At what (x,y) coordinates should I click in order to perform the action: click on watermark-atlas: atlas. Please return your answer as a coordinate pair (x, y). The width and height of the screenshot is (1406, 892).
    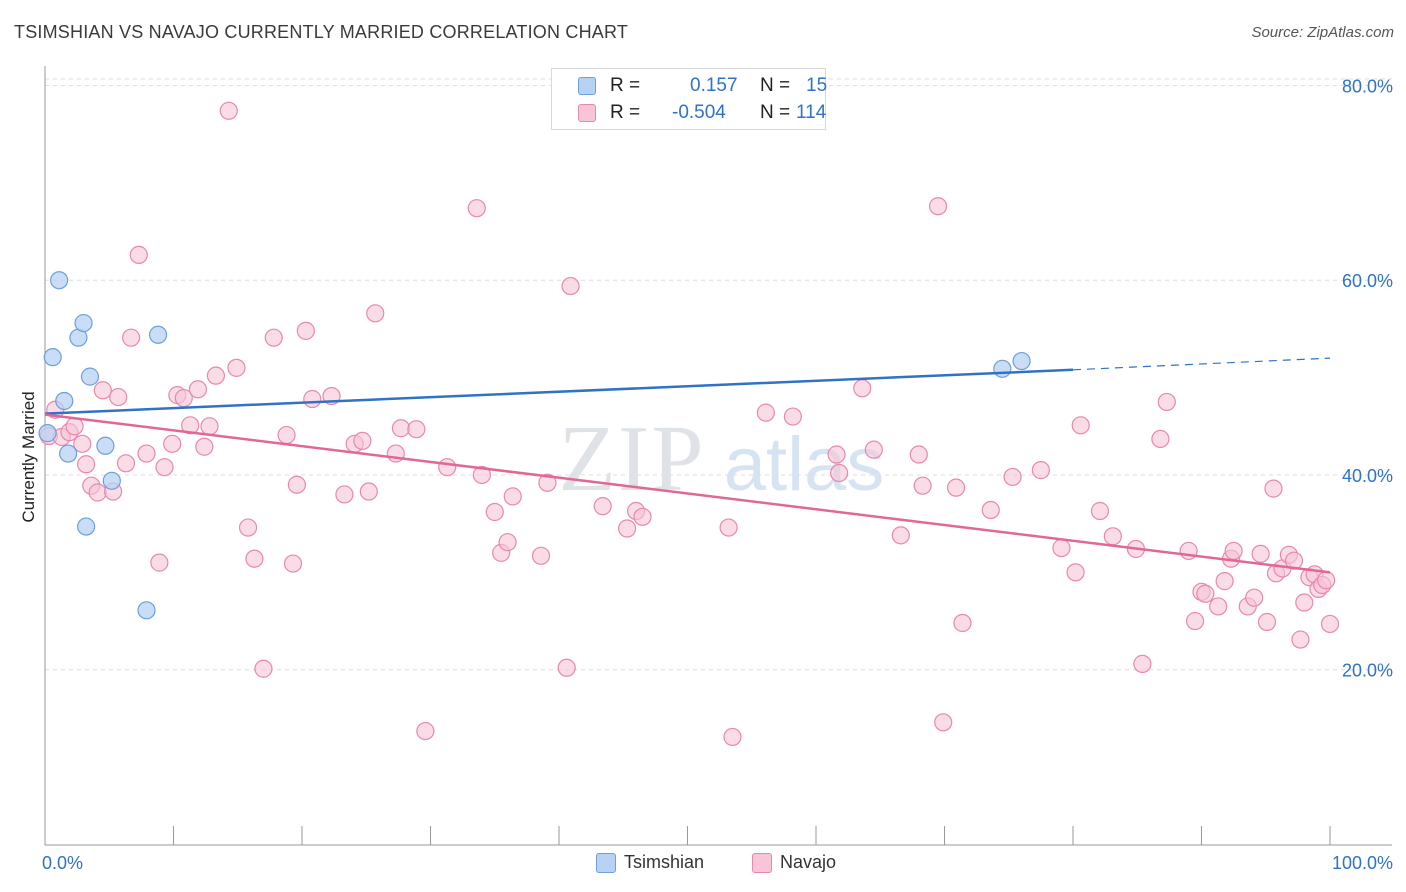
    Looking at the image, I should click on (804, 464).